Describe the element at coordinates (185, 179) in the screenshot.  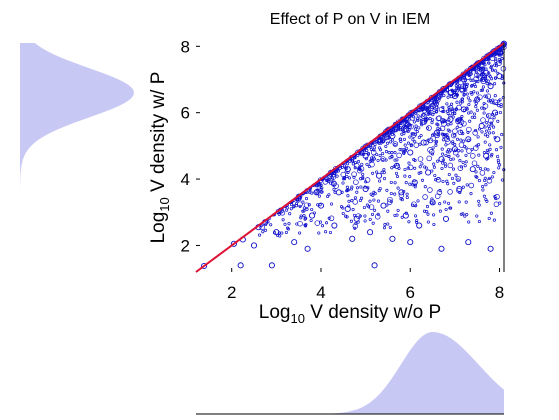
I see `y-tick-label: 4` at that location.